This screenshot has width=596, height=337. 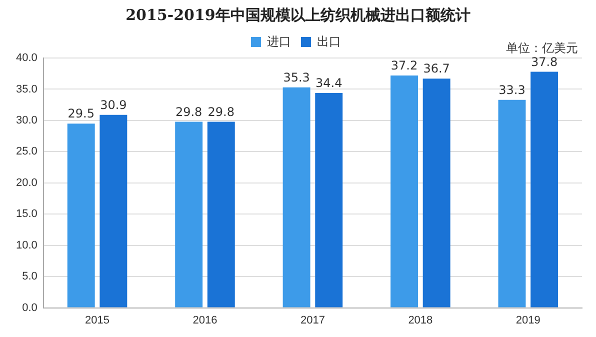 I want to click on y-tick-label: 25.0, so click(x=27, y=152).